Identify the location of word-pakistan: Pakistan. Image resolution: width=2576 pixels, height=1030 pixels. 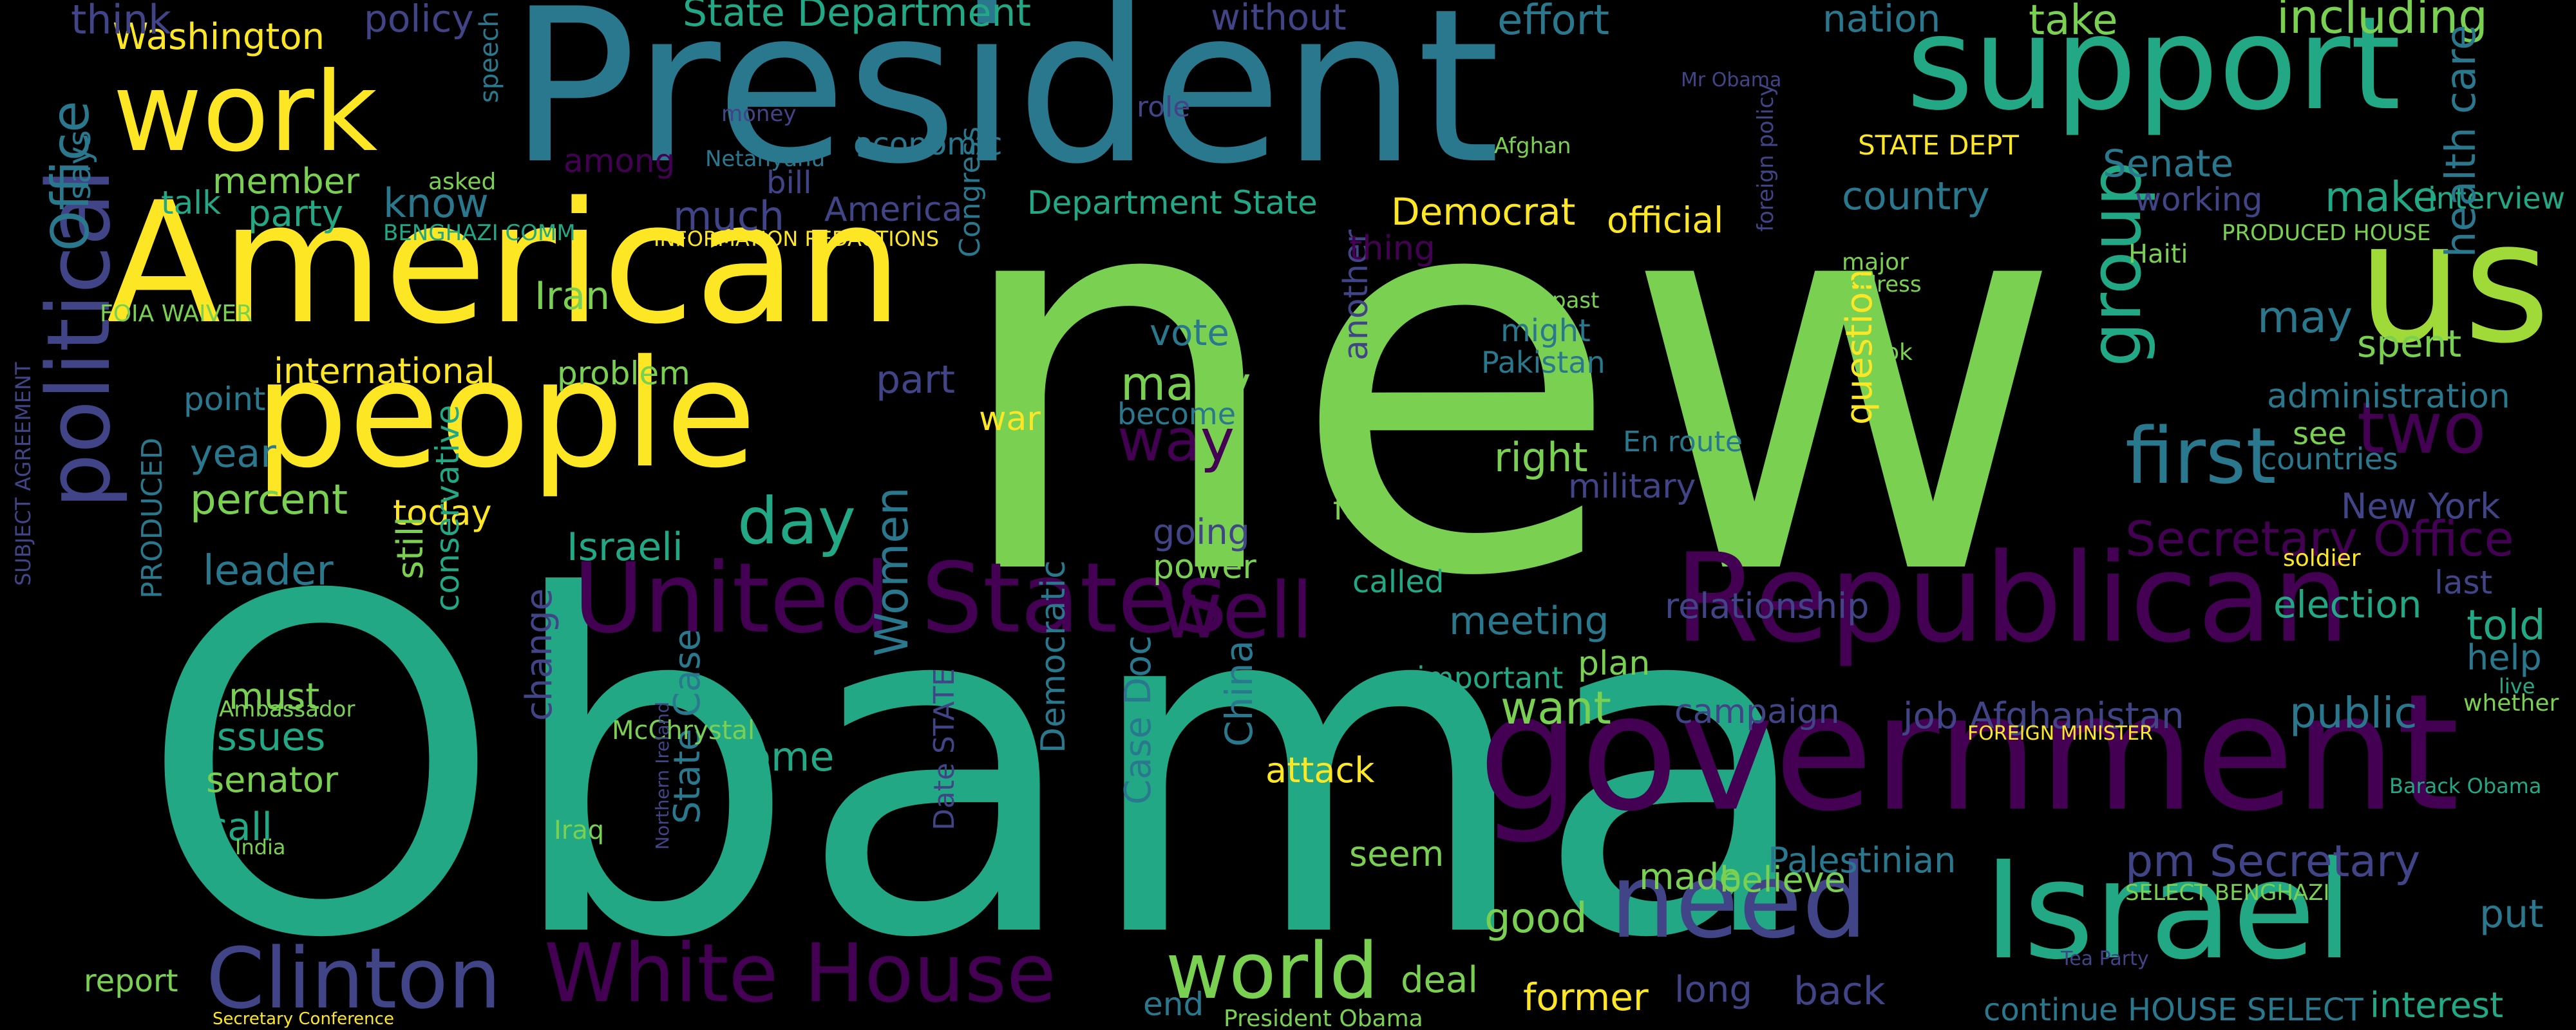
(1543, 362).